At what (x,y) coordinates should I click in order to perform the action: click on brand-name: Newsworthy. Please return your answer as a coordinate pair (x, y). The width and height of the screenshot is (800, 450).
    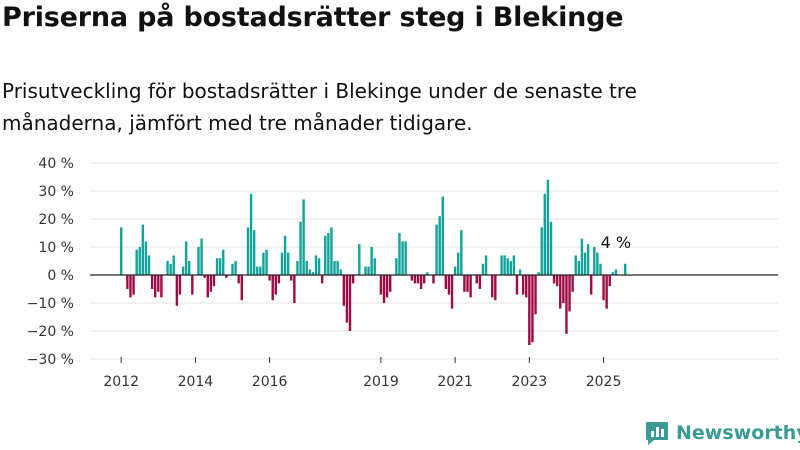
    Looking at the image, I should click on (738, 433).